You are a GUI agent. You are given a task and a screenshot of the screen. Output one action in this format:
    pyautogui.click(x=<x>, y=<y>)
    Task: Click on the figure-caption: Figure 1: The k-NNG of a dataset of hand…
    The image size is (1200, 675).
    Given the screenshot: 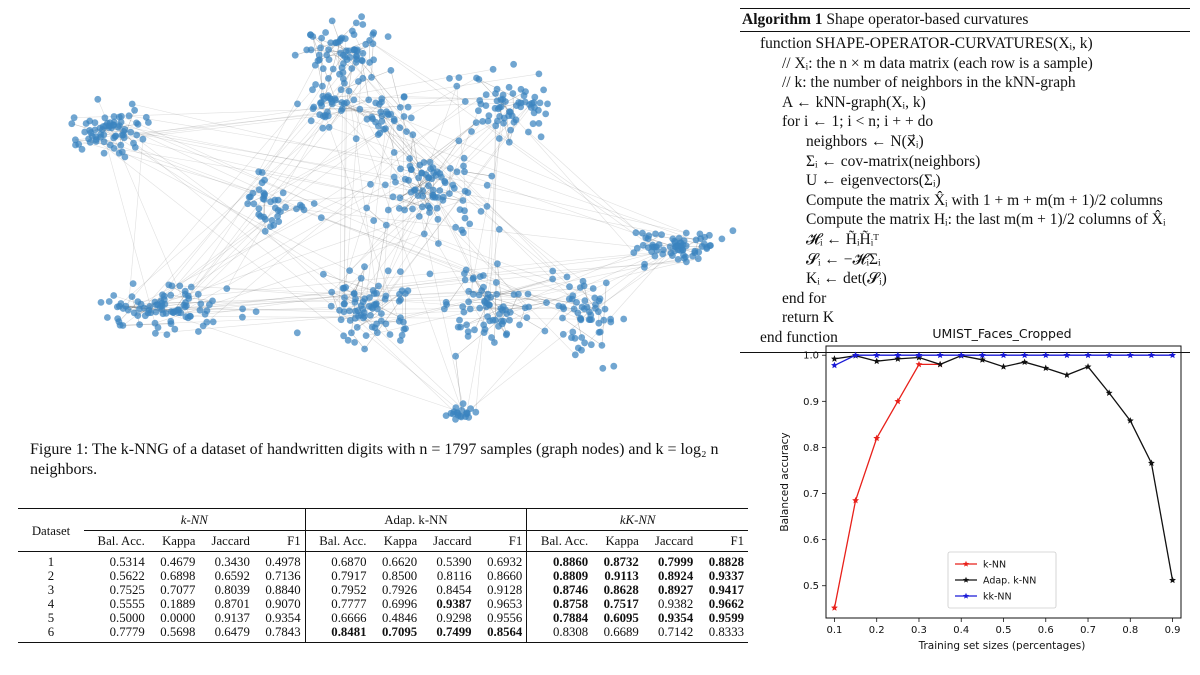 What is the action you would take?
    pyautogui.click(x=374, y=459)
    